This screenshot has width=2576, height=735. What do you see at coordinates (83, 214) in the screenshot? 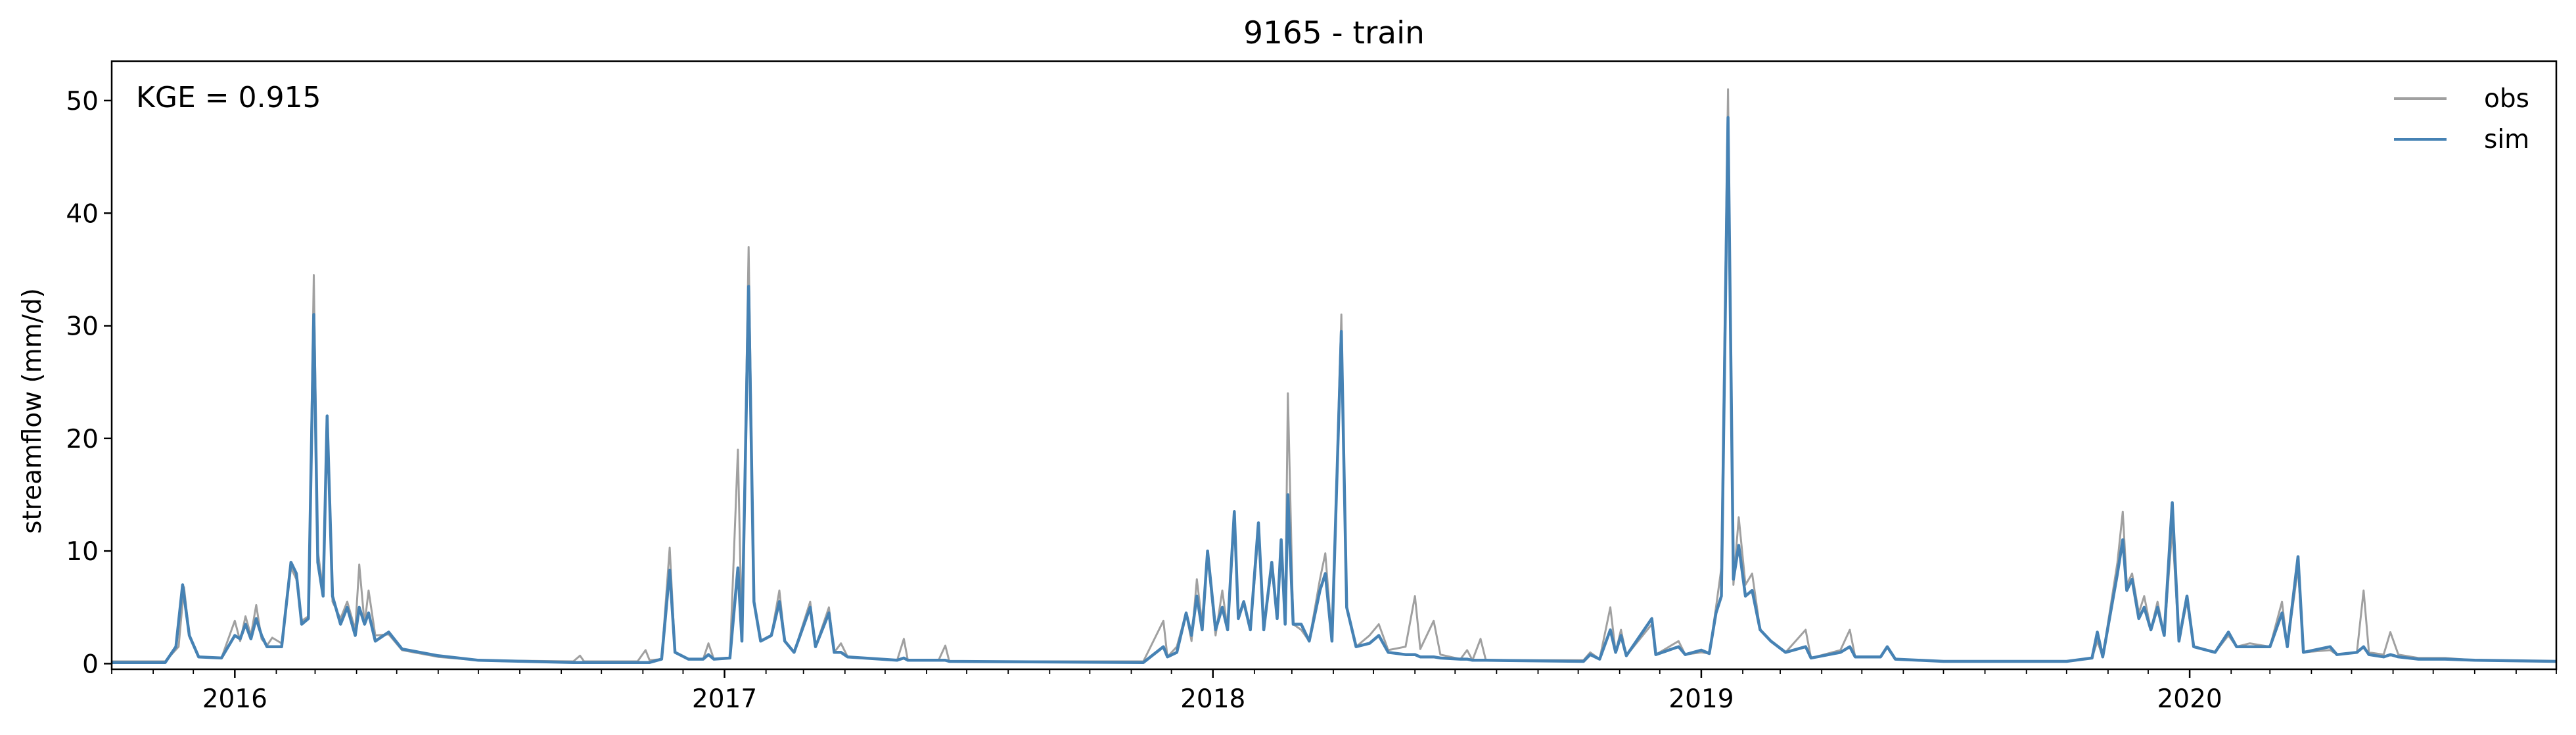
I see `y-tick-label: 40` at bounding box center [83, 214].